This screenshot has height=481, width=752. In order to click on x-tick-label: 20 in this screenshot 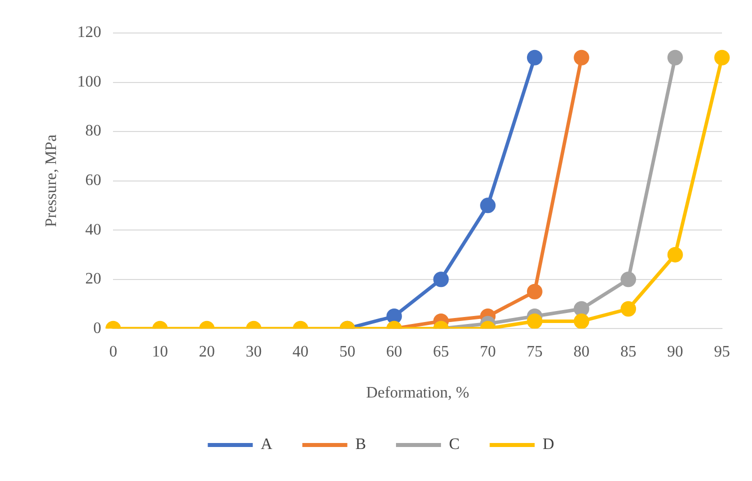, I will do `click(206, 351)`.